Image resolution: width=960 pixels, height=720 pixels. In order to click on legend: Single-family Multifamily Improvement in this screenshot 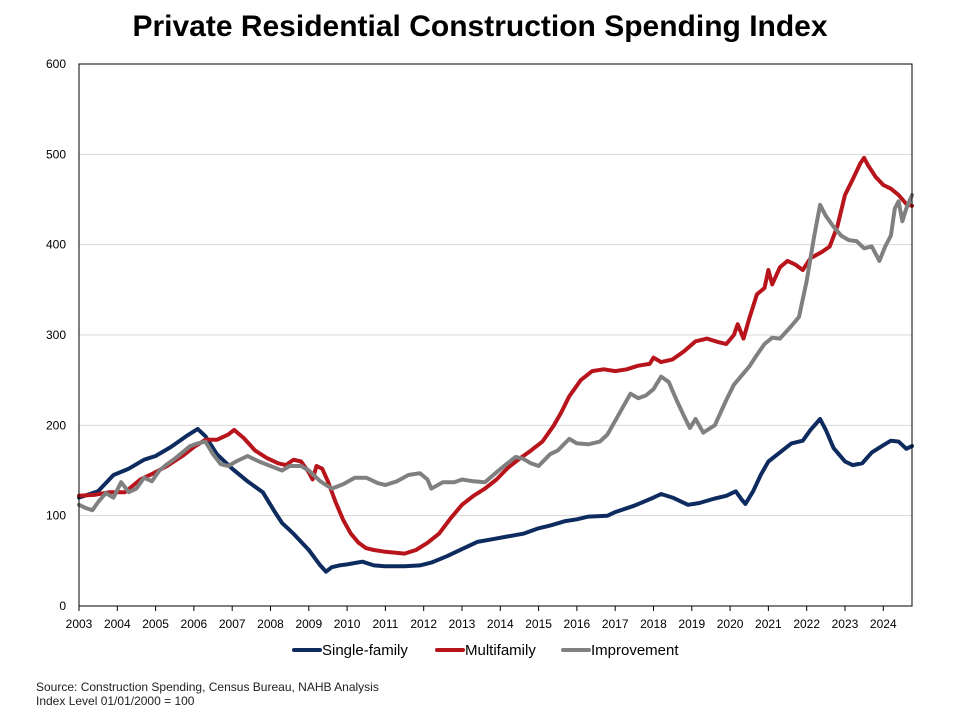, I will do `click(485, 650)`.